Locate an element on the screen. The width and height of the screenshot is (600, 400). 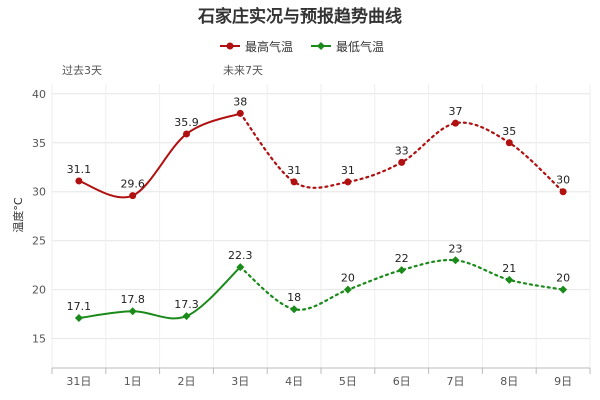
y-tick-label: 35 is located at coordinates (39, 143).